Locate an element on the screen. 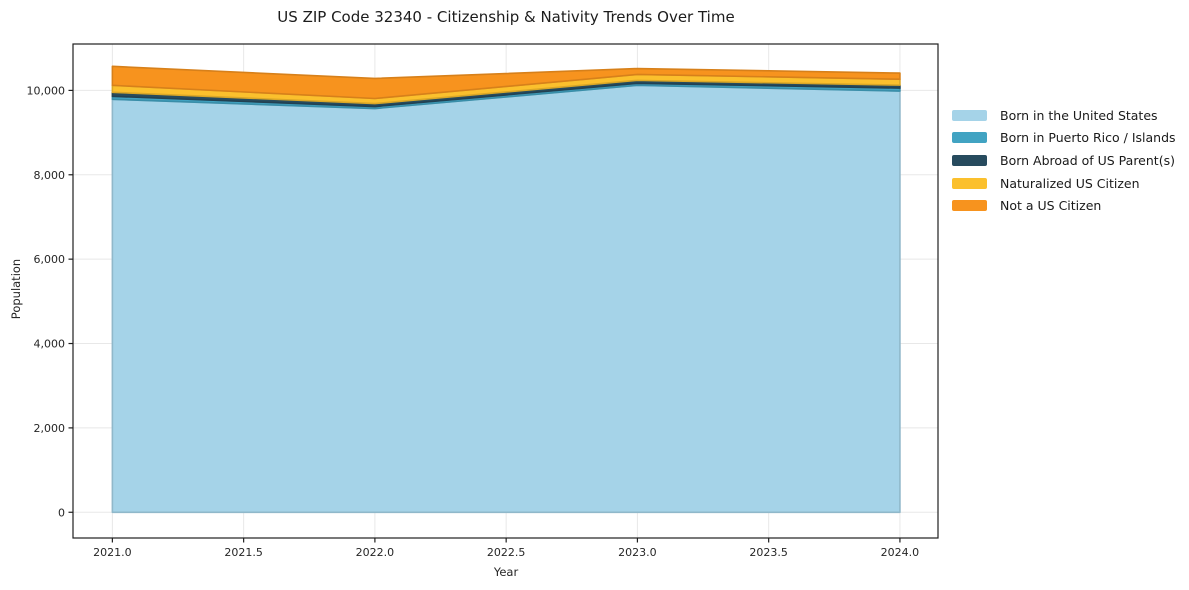  legend-label: Naturalized US Citizen is located at coordinates (1070, 183).